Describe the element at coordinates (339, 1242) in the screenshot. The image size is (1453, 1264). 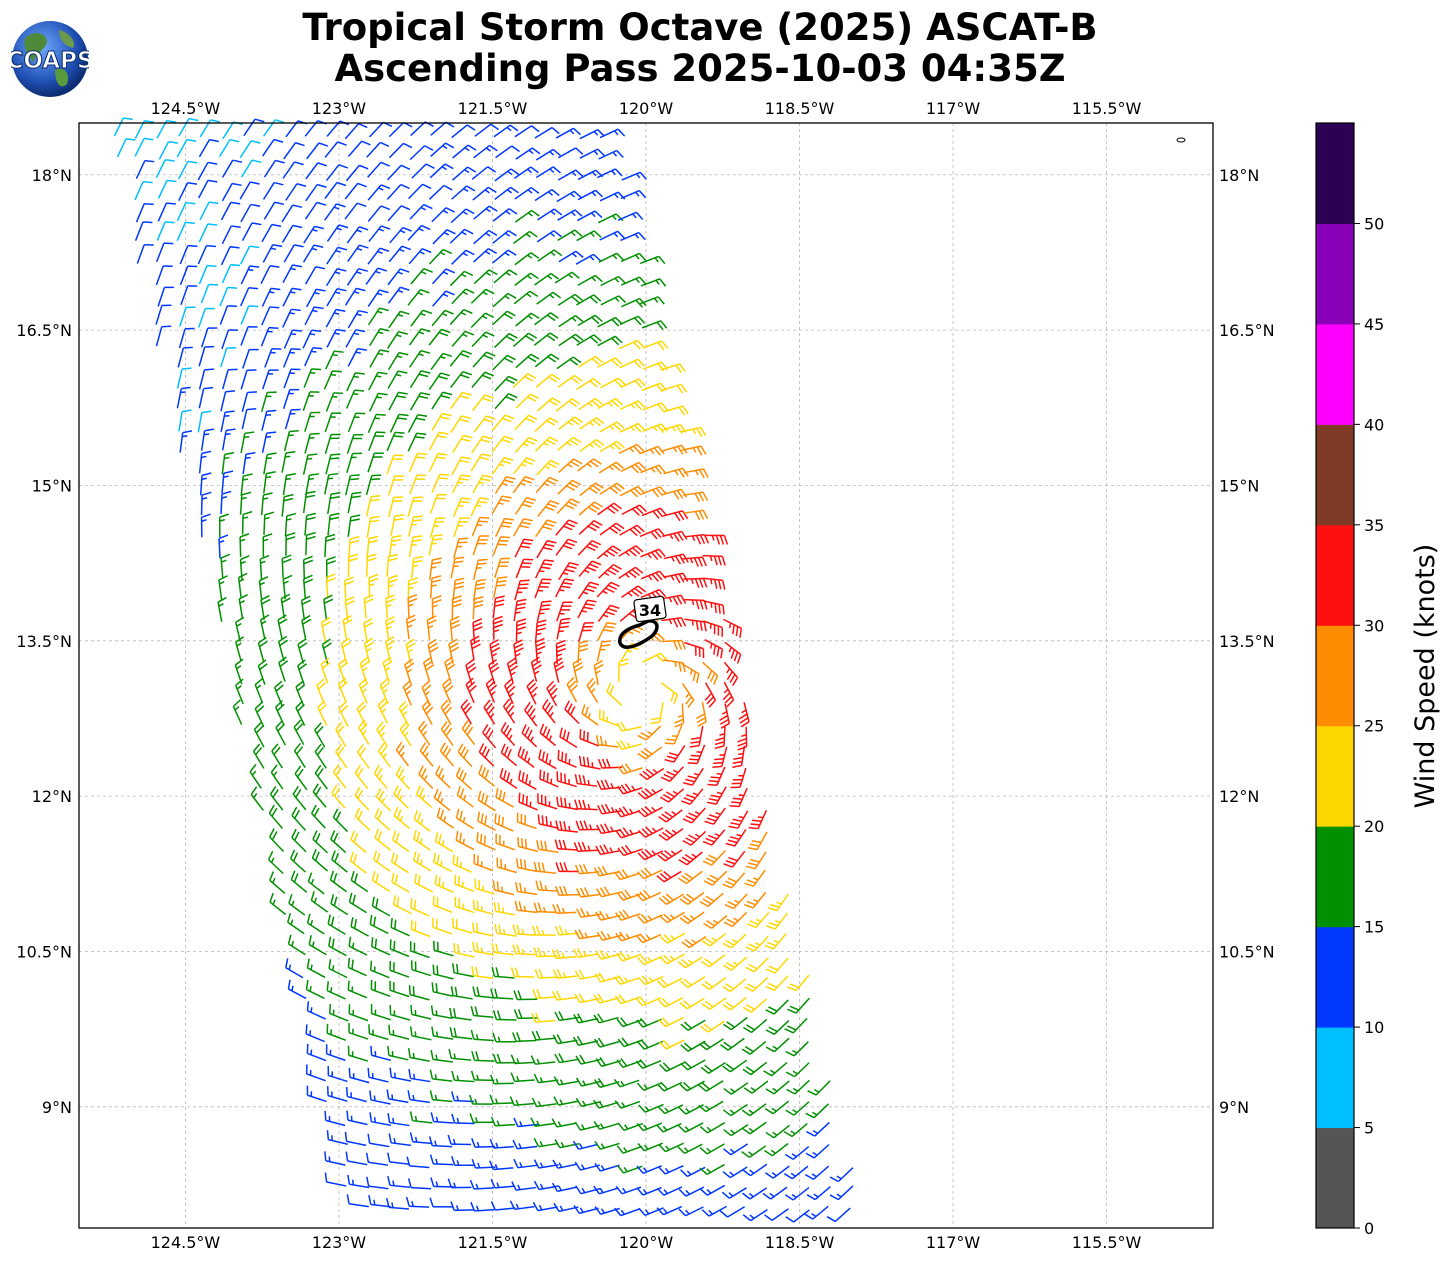
I see `lon-tick-label-bottom: 123°W` at that location.